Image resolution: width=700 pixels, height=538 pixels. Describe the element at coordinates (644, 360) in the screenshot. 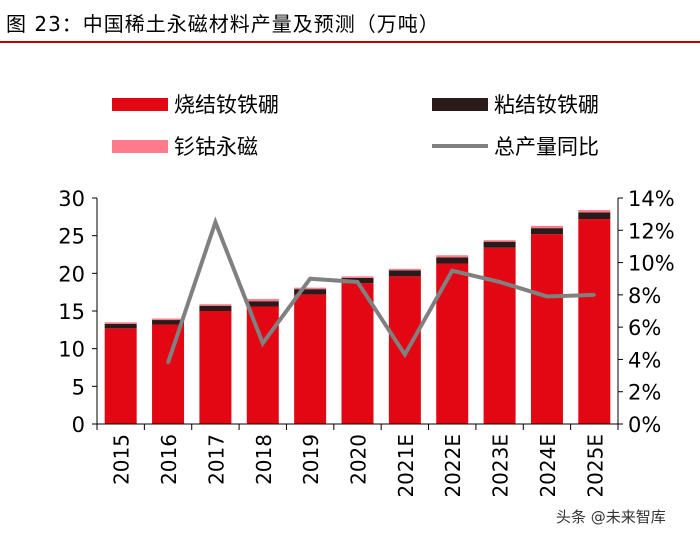

I see `right-tick-label-4%: 4%` at that location.